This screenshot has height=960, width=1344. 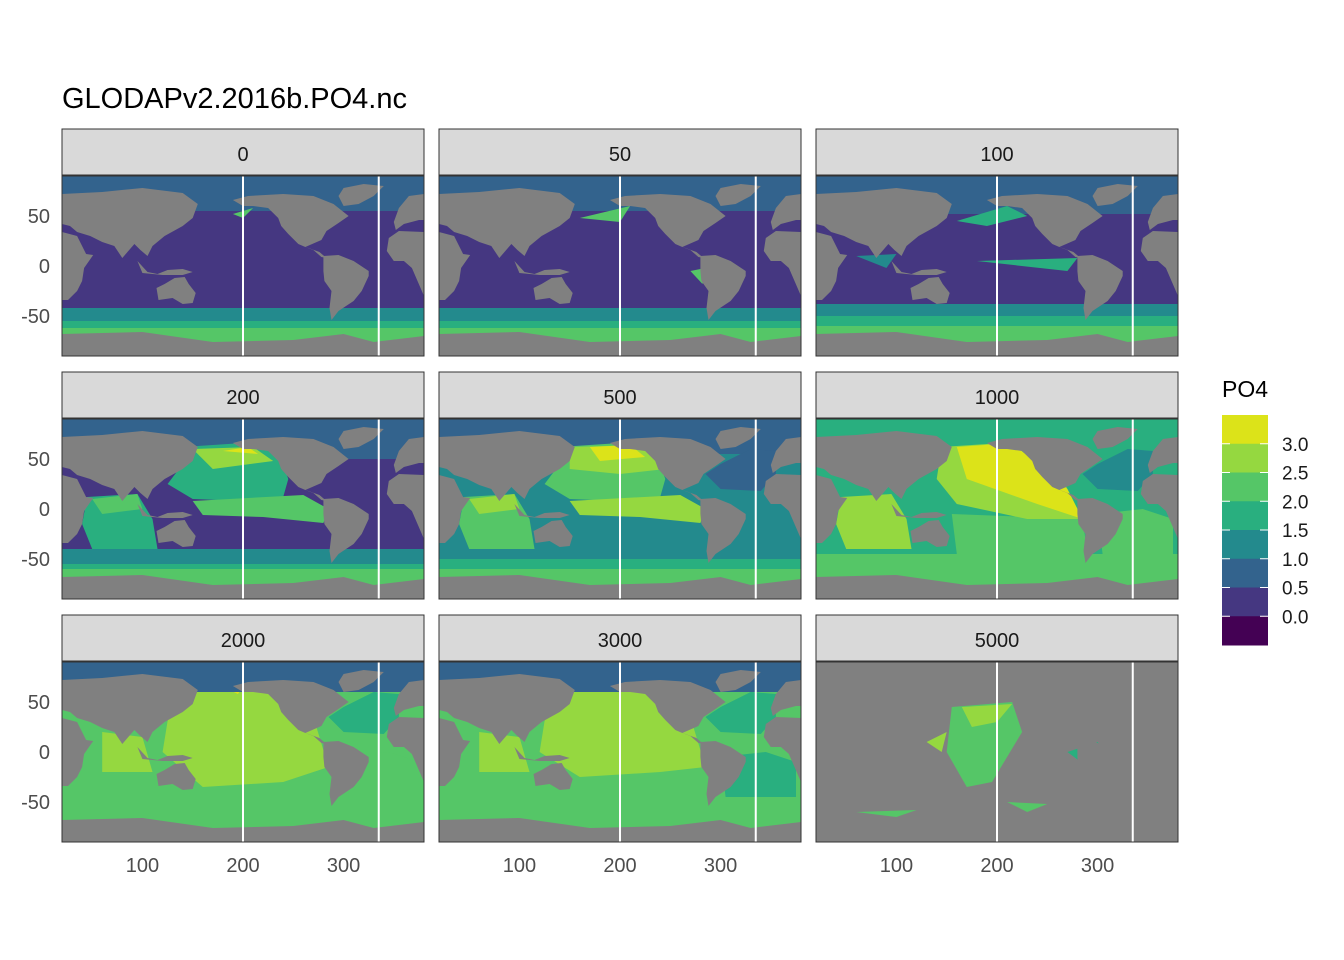 What do you see at coordinates (1295, 474) in the screenshot?
I see `legend-label: 2.5` at bounding box center [1295, 474].